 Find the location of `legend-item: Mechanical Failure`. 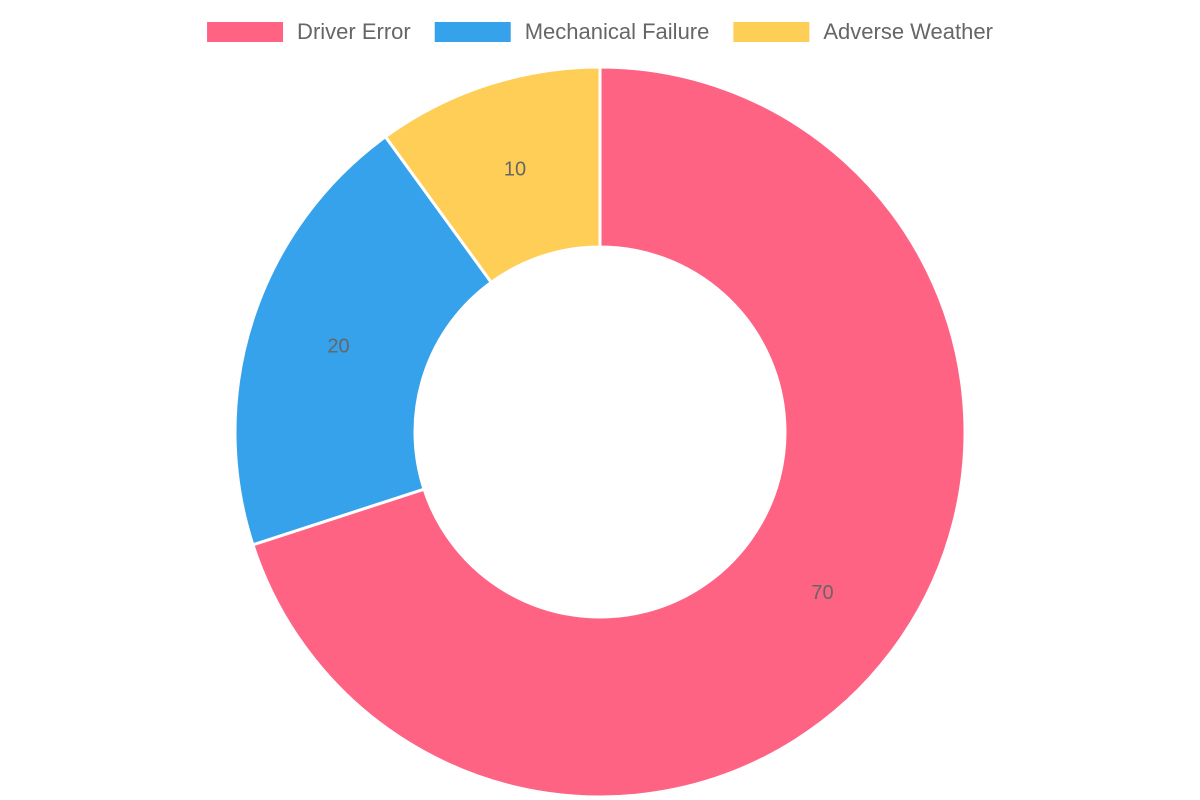

legend-item: Mechanical Failure is located at coordinates (572, 31).